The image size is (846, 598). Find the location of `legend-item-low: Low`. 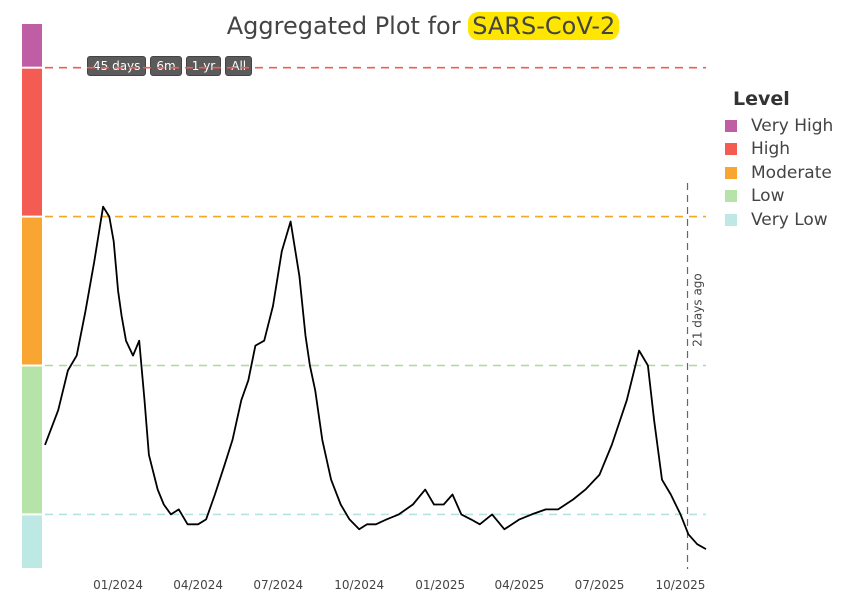

legend-item-low: Low is located at coordinates (779, 197).